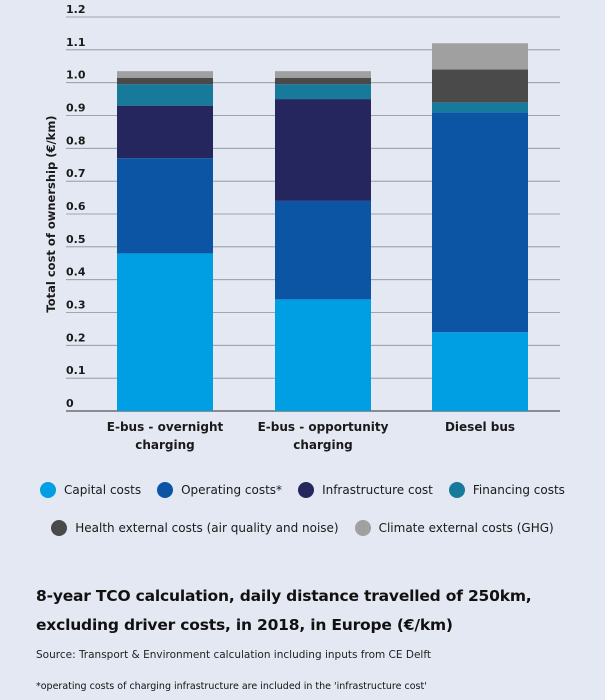  I want to click on y-tick-label: 0, so click(70, 403).